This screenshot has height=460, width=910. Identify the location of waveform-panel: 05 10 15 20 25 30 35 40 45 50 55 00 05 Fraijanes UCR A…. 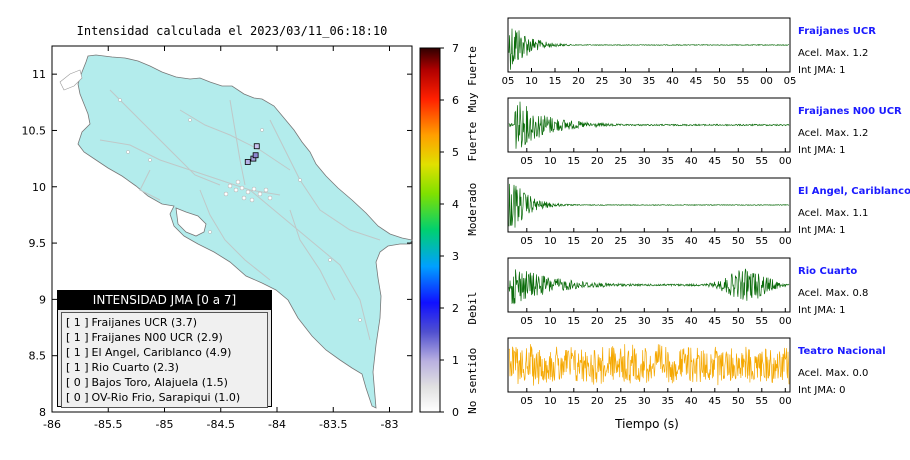
(689, 52).